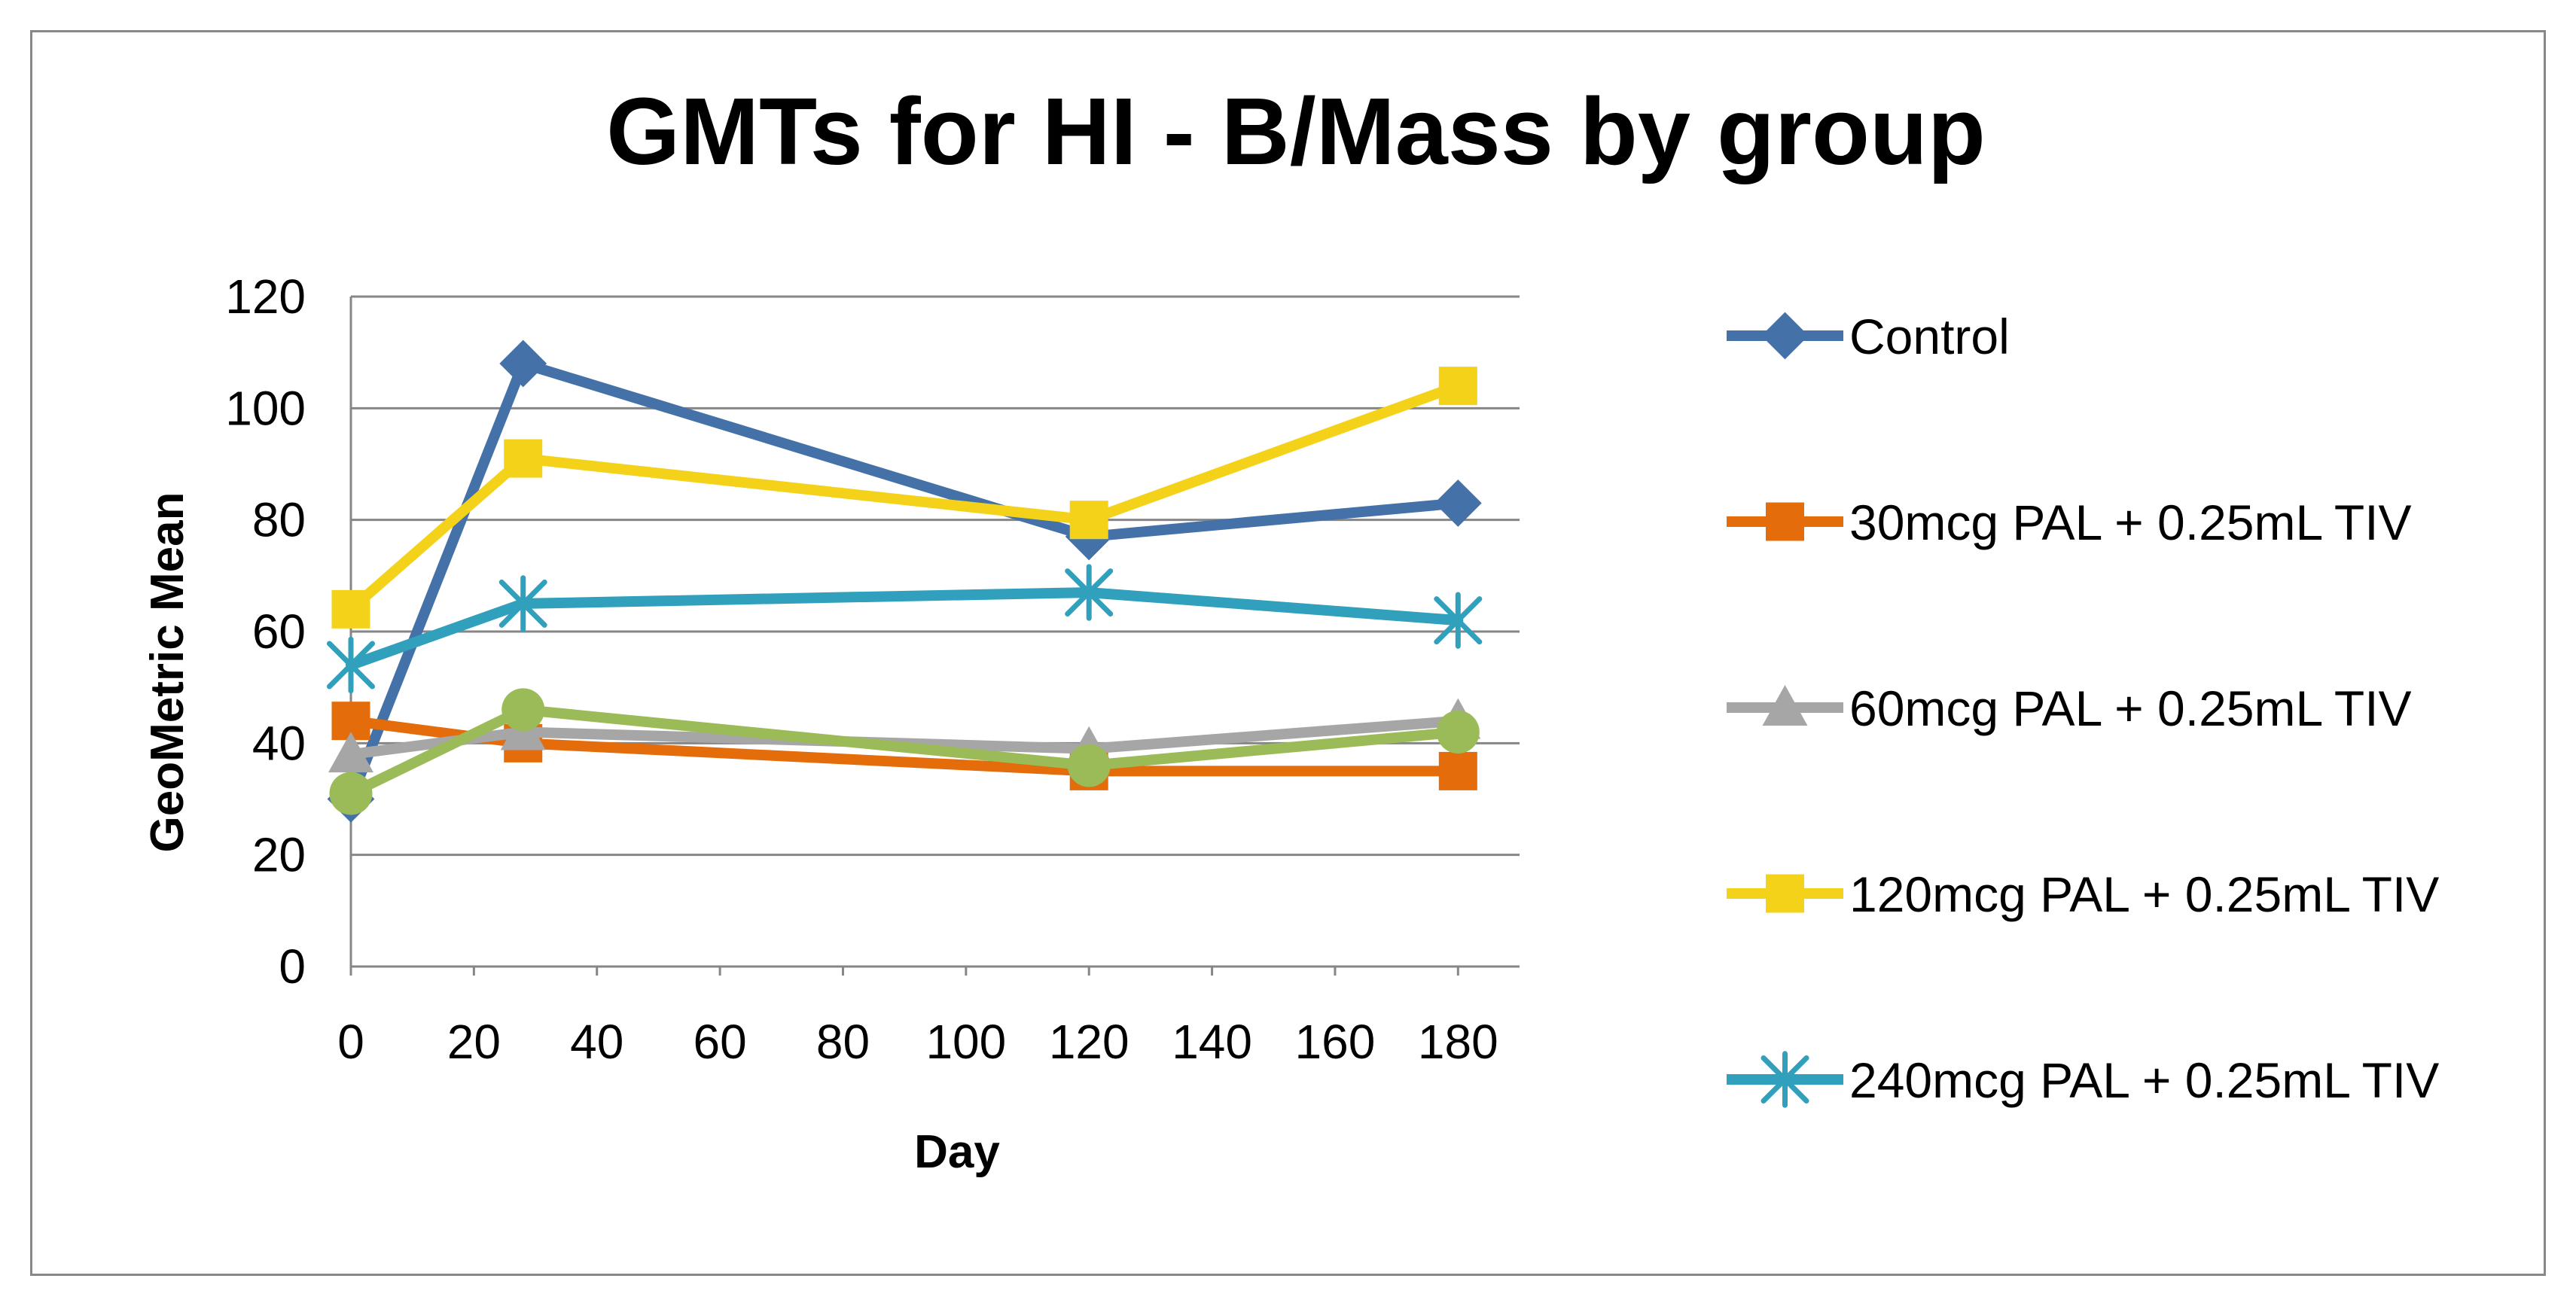 The width and height of the screenshot is (2576, 1306). I want to click on x-tick-label: 120, so click(1089, 1042).